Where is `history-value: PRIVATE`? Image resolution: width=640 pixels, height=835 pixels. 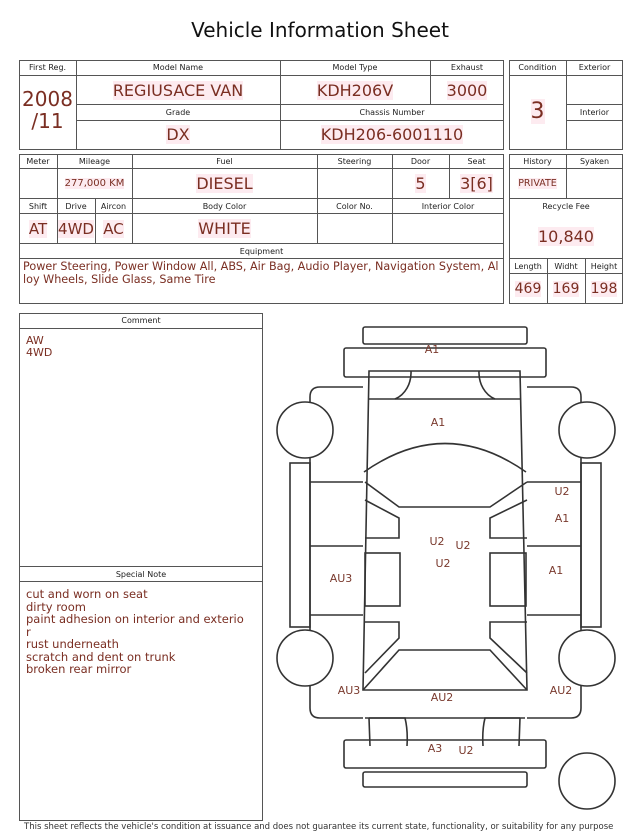
history-value: PRIVATE is located at coordinates (537, 183).